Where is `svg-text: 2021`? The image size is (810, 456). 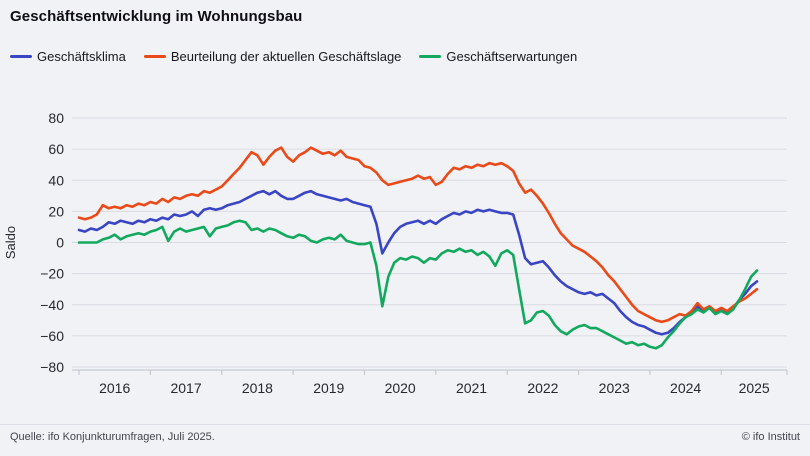 svg-text: 2021 is located at coordinates (471, 388).